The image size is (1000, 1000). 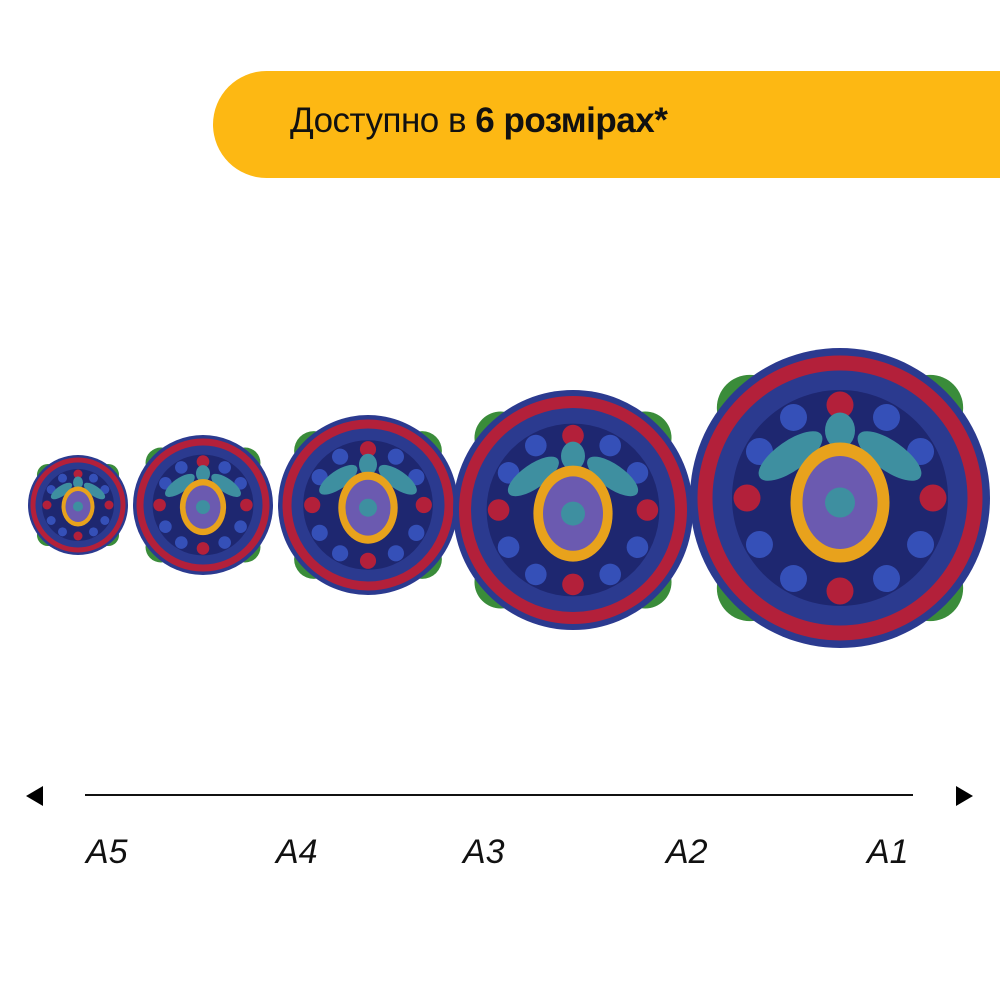 I want to click on arrow-left-icon, so click(x=34, y=796).